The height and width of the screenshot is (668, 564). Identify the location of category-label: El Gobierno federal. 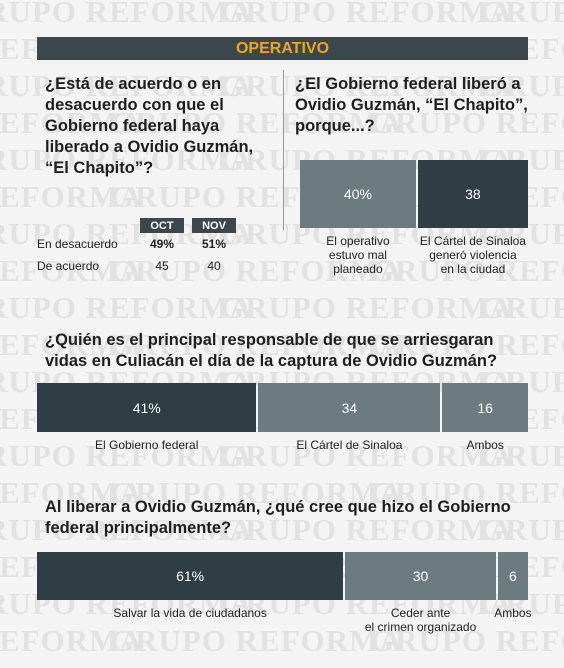
(147, 445).